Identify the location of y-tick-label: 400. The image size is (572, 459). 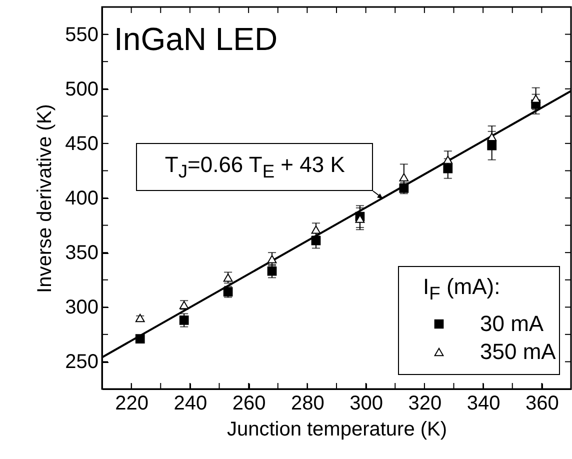
(81, 199).